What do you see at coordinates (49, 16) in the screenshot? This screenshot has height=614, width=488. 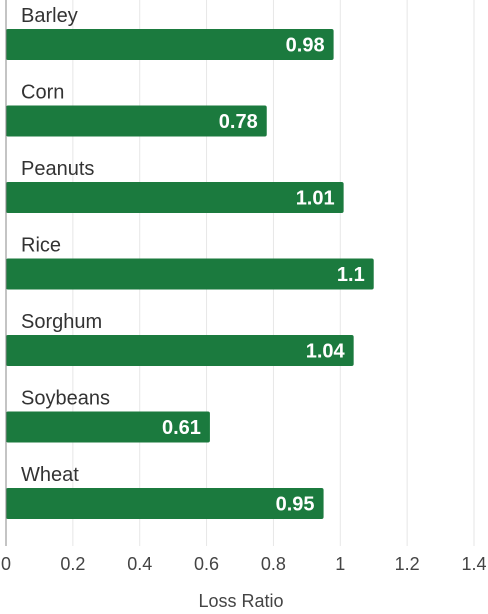 I see `category-label: Barley` at bounding box center [49, 16].